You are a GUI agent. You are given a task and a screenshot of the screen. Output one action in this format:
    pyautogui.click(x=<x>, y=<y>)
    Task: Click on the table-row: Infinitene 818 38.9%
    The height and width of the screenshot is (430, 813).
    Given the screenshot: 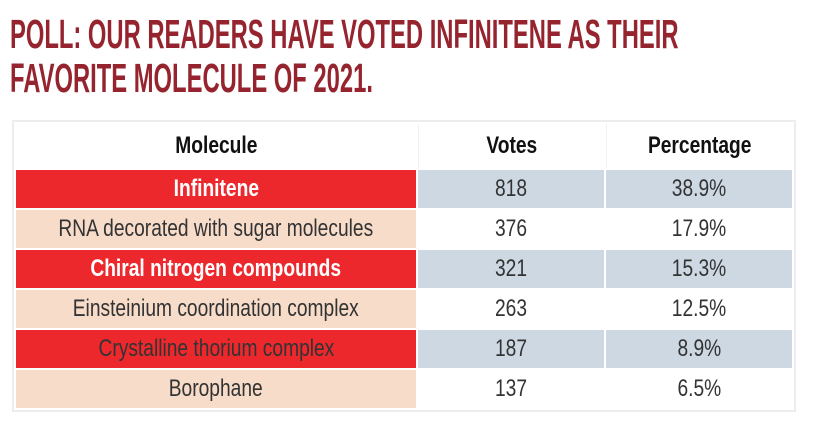 What is the action you would take?
    pyautogui.click(x=404, y=189)
    